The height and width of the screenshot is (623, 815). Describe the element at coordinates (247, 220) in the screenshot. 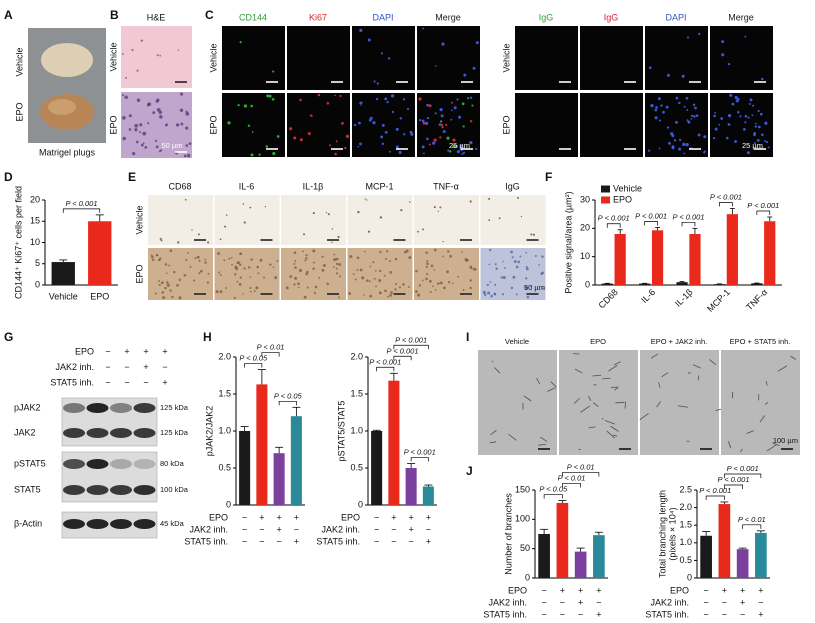

I see `ihc-image` at that location.